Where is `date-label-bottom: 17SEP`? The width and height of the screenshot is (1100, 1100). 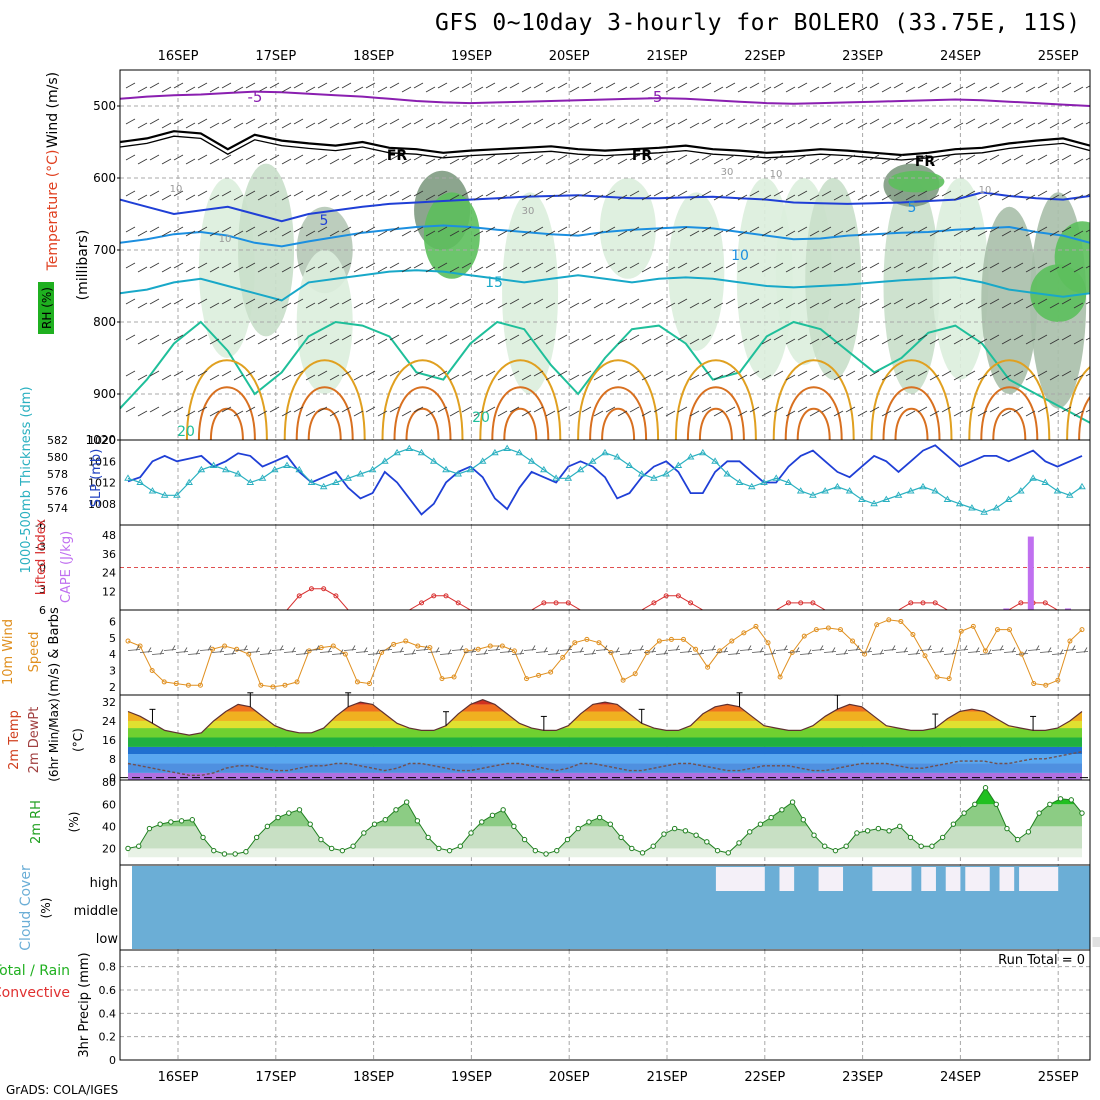 date-label-bottom: 17SEP is located at coordinates (275, 1077).